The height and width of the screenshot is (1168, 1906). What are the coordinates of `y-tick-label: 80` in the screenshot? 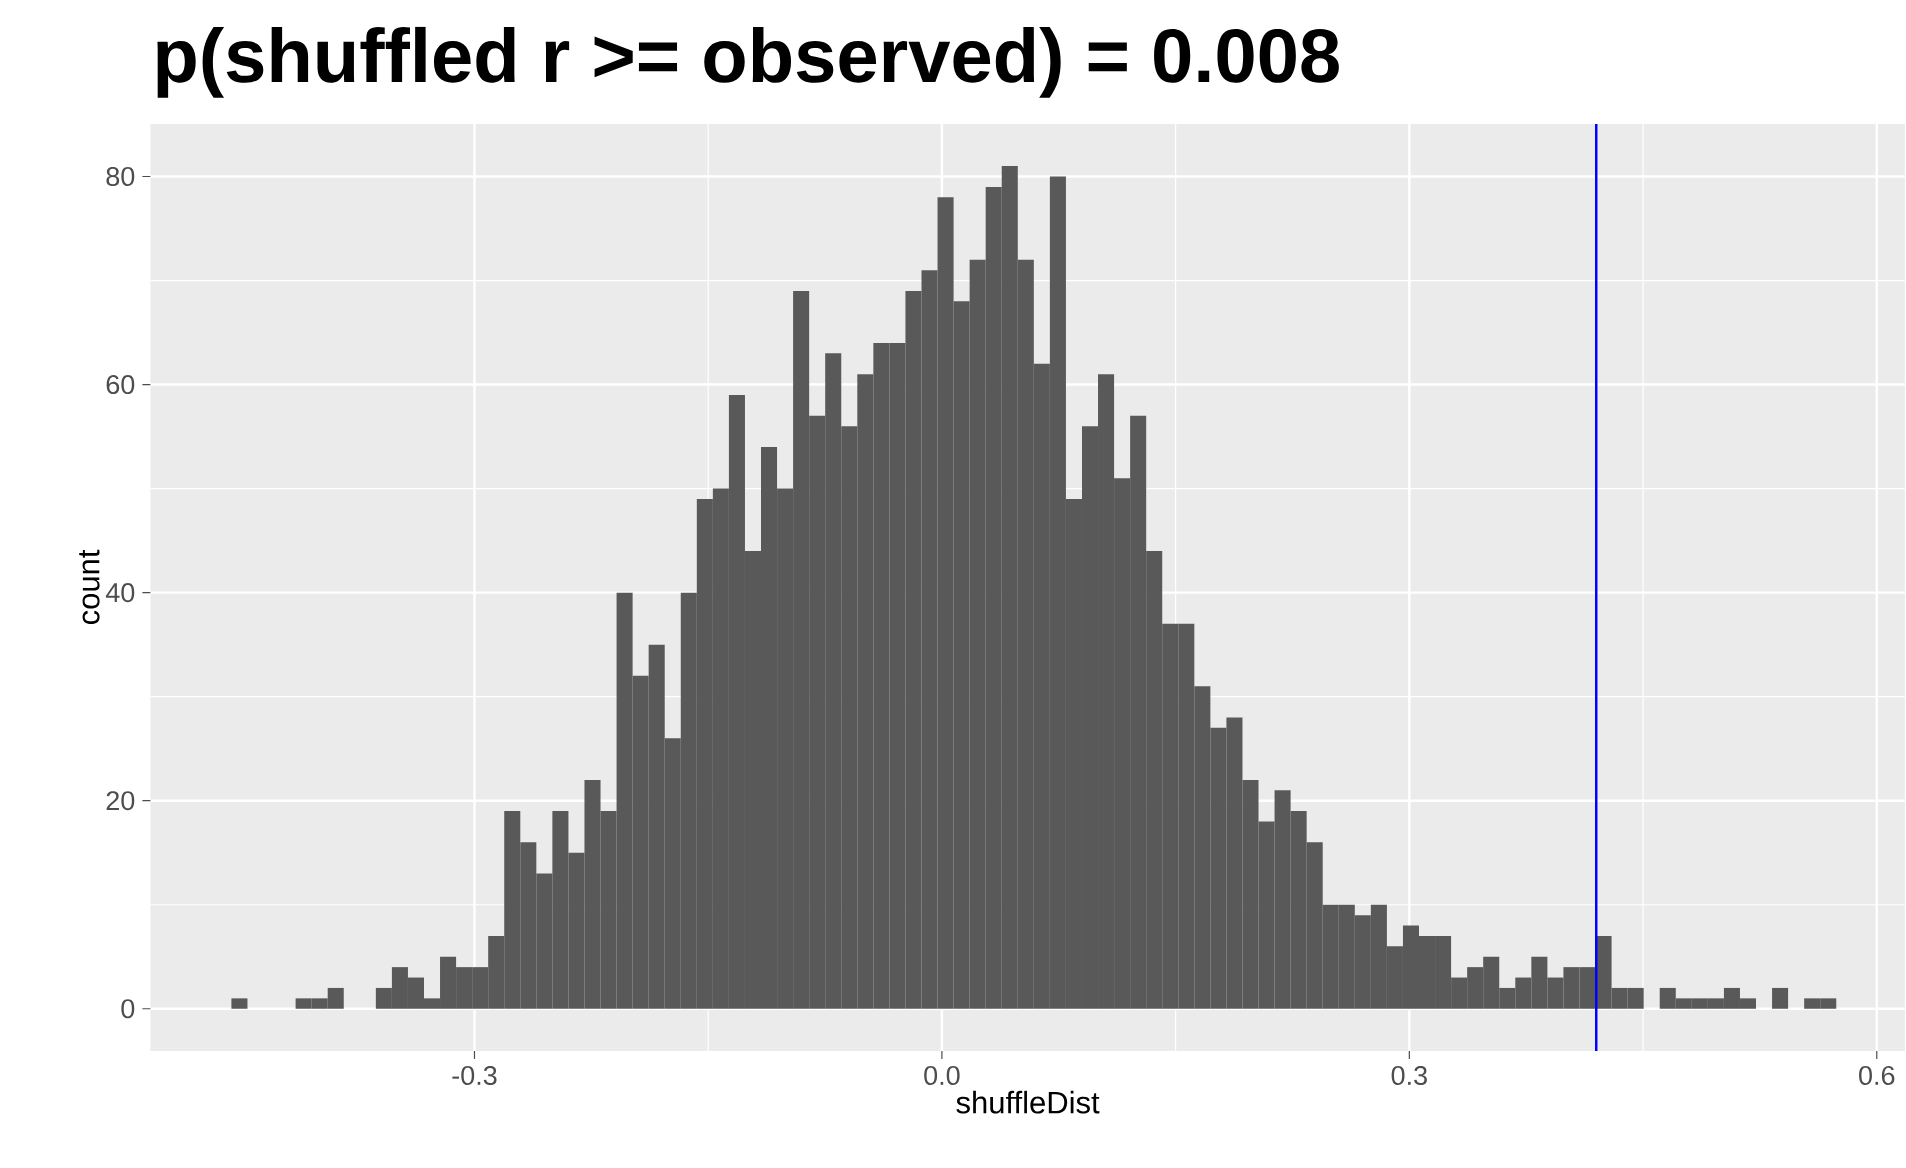 It's located at (120, 177).